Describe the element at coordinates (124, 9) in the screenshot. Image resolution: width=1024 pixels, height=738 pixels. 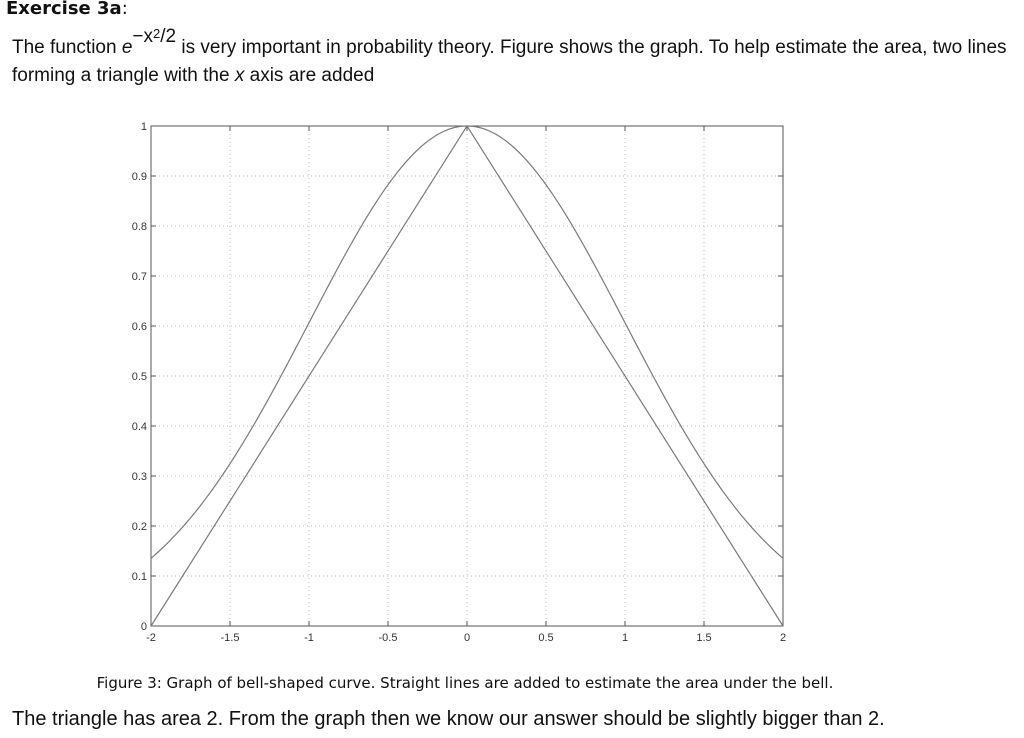
I see `exercise-heading-colon: :` at that location.